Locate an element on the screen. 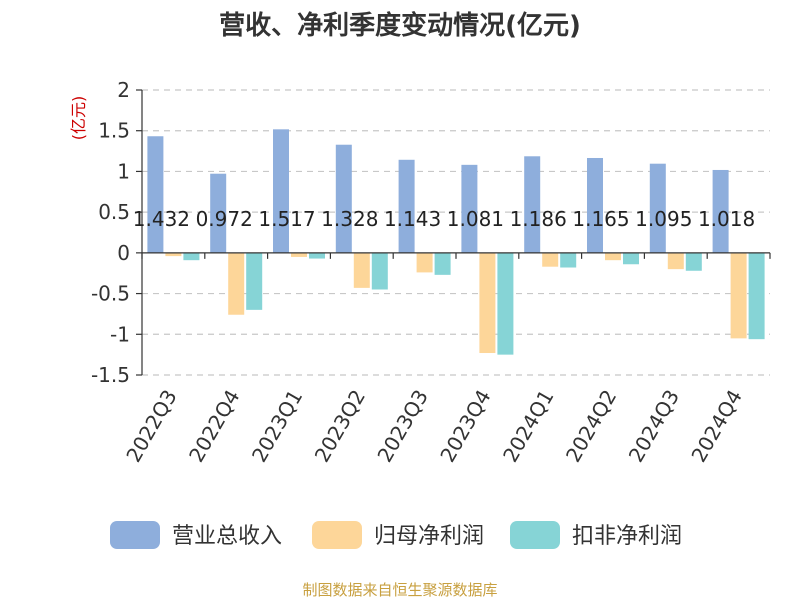 Image resolution: width=800 pixels, height=600 pixels. x-tick-label: 2023Q3 is located at coordinates (402, 426).